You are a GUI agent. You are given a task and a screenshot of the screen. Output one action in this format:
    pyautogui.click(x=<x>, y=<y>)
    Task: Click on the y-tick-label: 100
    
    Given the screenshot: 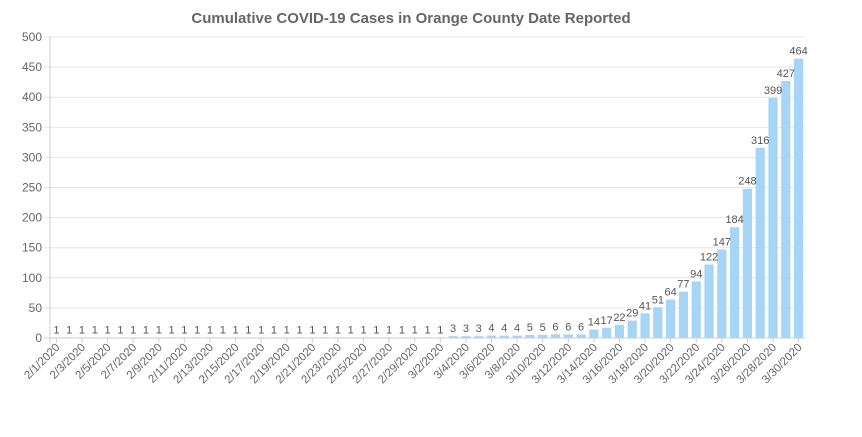 What is the action you would take?
    pyautogui.click(x=32, y=278)
    